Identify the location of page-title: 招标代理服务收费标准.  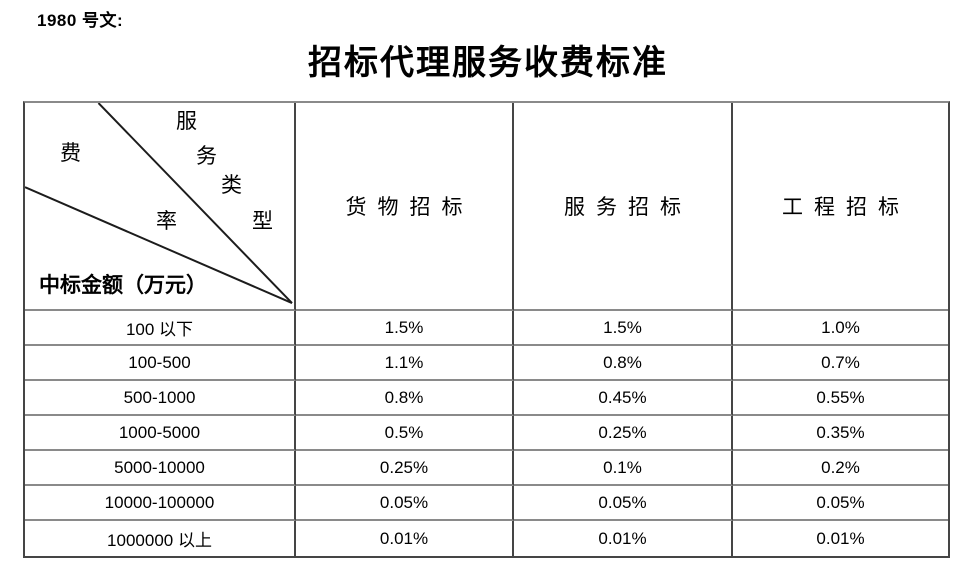
(488, 63).